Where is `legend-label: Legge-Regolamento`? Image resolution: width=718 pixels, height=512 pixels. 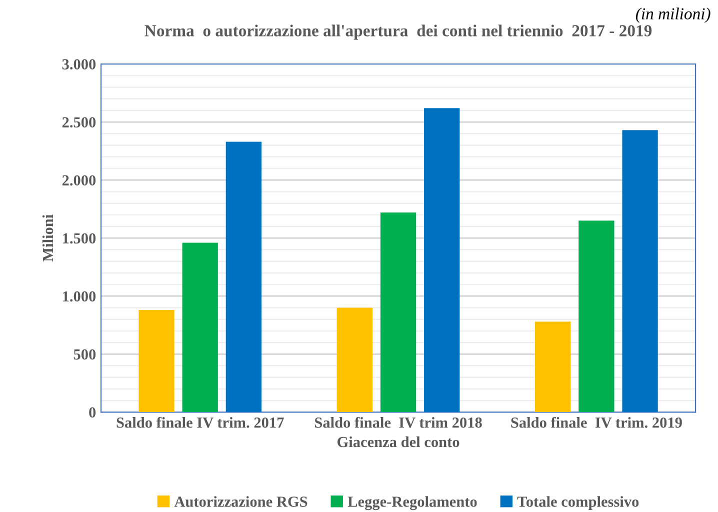
legend-label: Legge-Regolamento is located at coordinates (412, 503).